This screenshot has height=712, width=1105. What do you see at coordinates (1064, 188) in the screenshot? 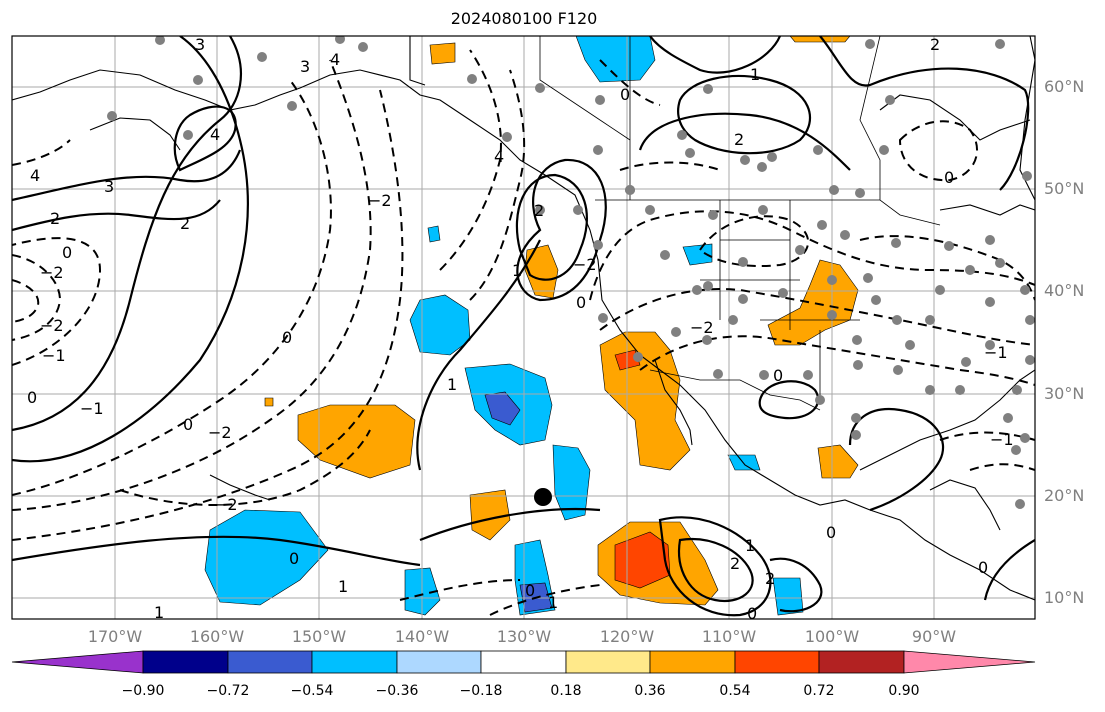
I see `lat-label: 50°N` at bounding box center [1064, 188].